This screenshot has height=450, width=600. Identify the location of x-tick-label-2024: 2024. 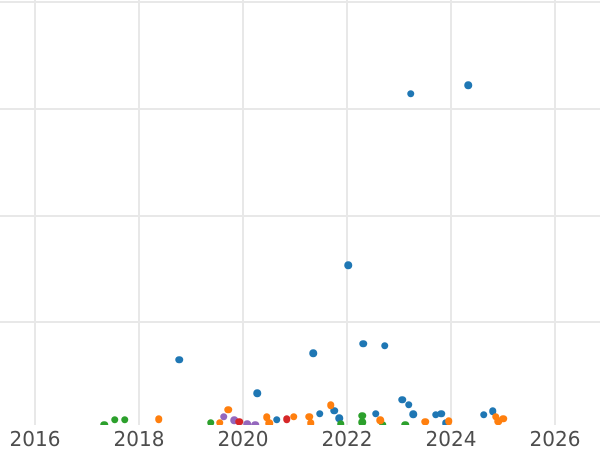
(451, 438).